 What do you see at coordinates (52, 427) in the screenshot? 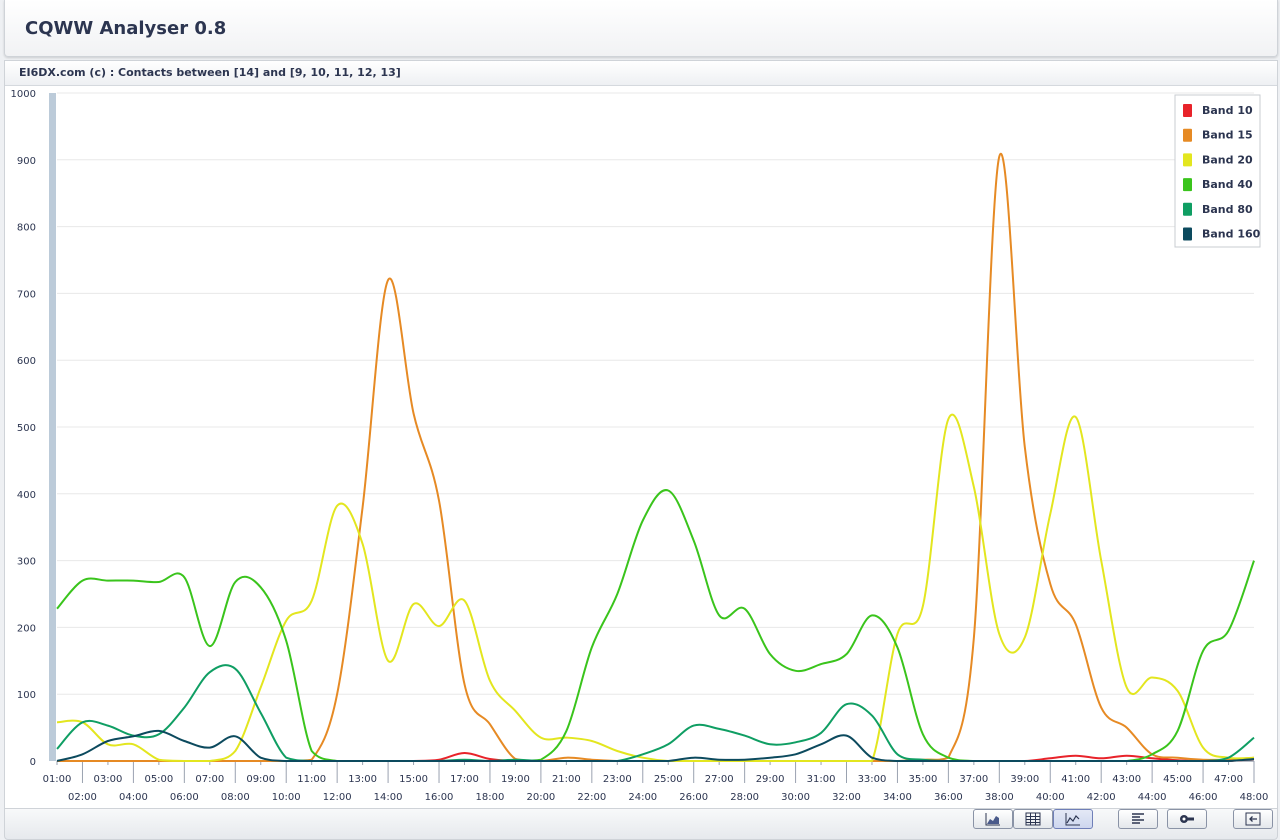
I see `vertical-scrollbar` at bounding box center [52, 427].